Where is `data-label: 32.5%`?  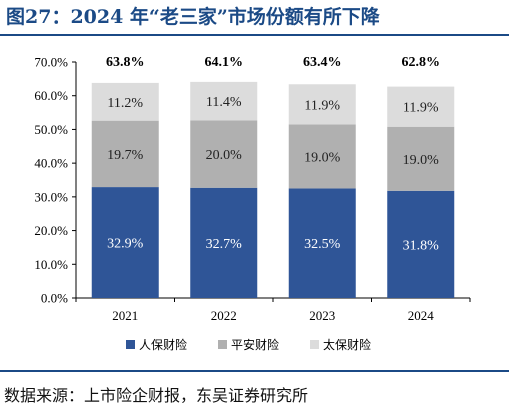 data-label: 32.5% is located at coordinates (322, 244).